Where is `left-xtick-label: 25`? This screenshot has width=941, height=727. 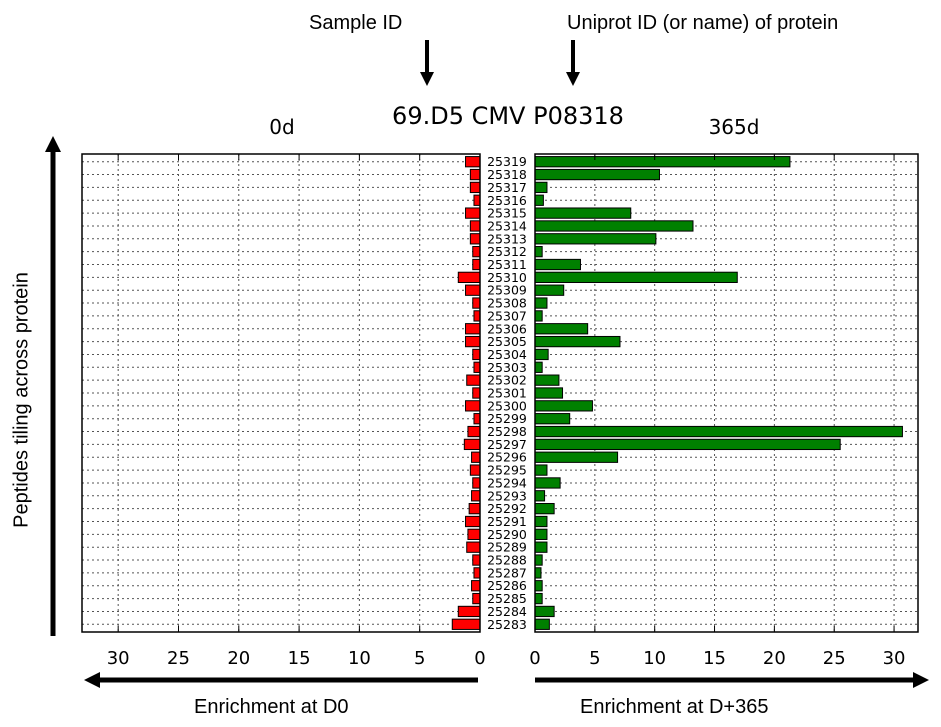
left-xtick-label: 25 is located at coordinates (178, 658).